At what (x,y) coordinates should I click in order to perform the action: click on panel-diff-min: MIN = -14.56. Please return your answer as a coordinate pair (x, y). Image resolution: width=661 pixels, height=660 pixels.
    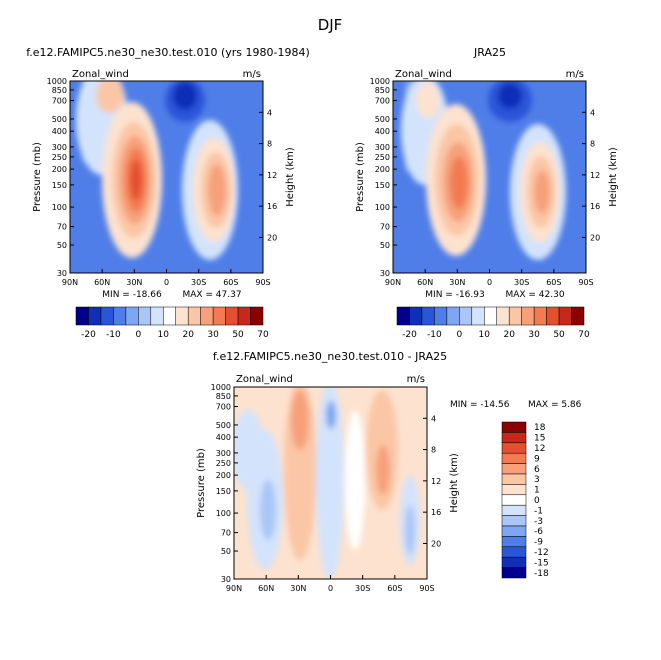
    Looking at the image, I should click on (480, 405).